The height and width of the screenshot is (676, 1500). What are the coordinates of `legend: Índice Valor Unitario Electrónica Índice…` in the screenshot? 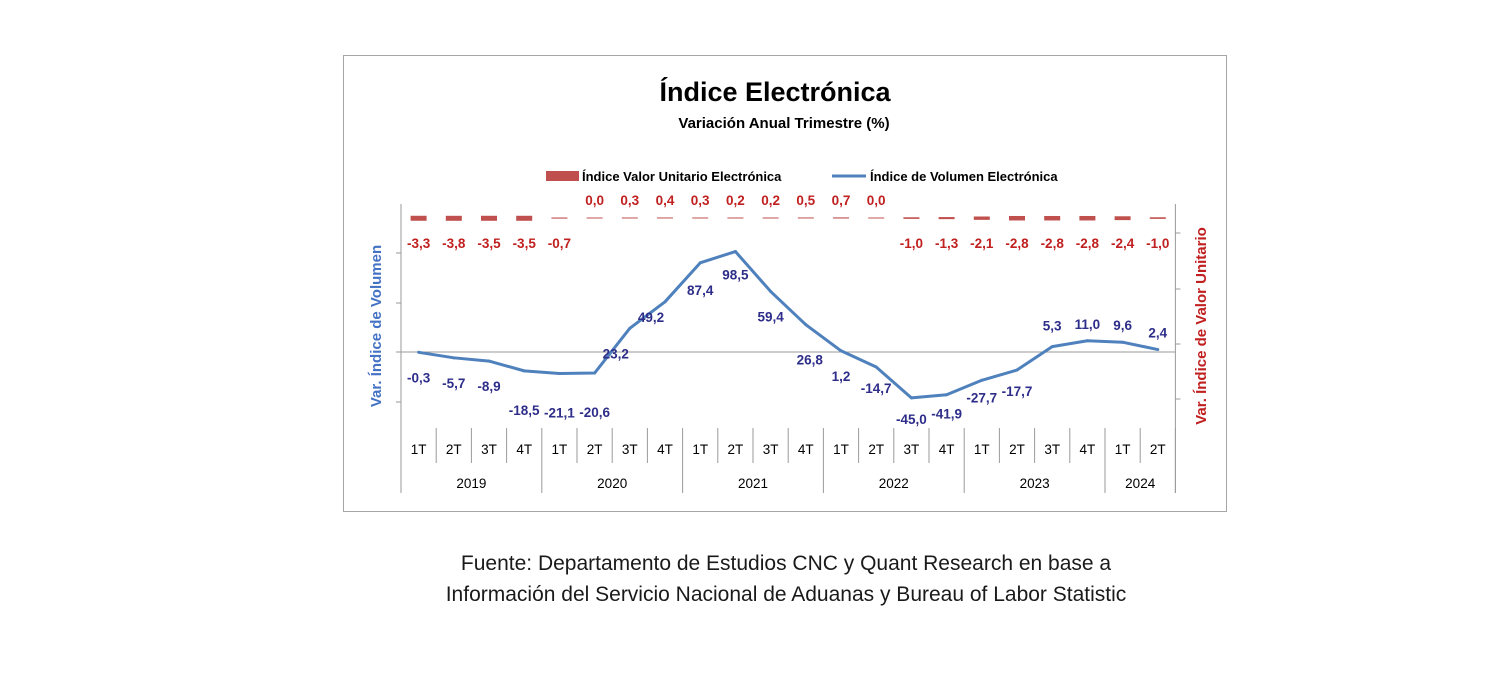 It's located at (802, 176).